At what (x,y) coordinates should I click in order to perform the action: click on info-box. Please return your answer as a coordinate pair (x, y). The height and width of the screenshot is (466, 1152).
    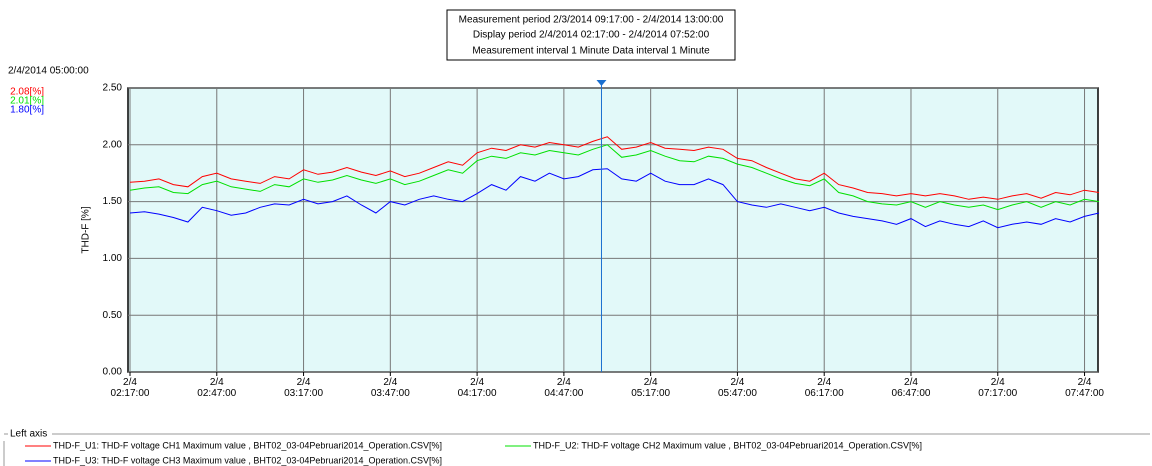
    Looking at the image, I should click on (591, 35).